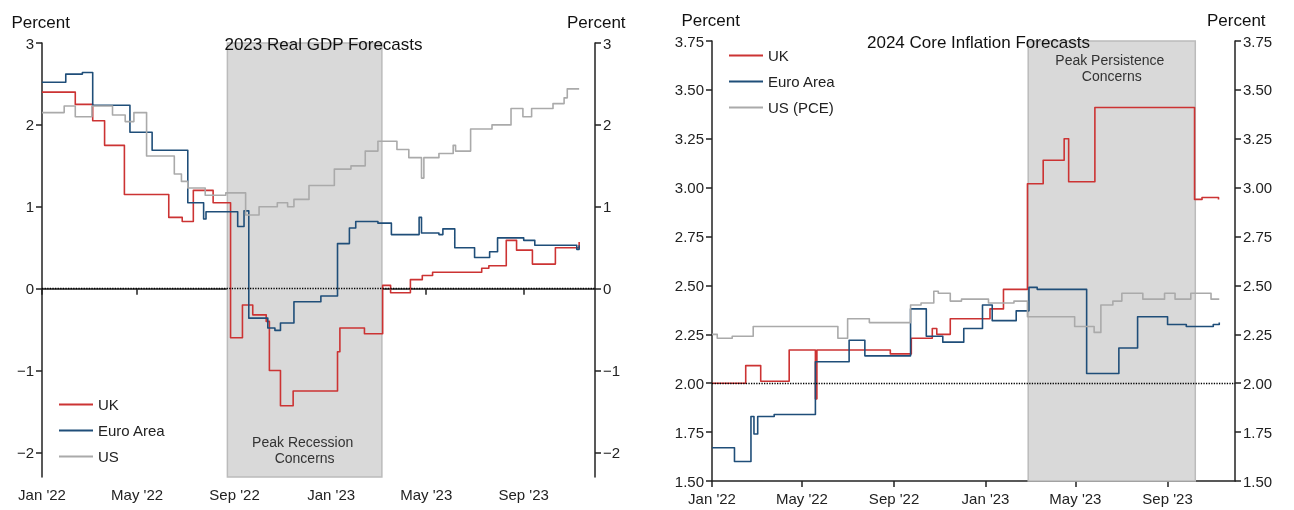  I want to click on y-tick-label: 2.25, so click(689, 334).